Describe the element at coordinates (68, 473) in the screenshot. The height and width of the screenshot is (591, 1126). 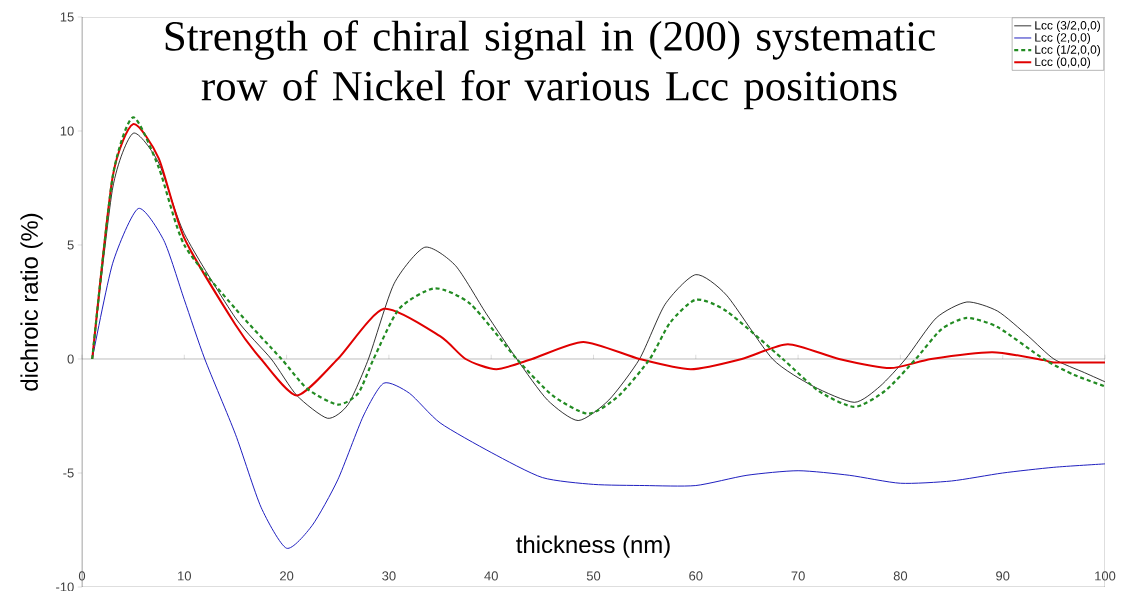
I see `y-tick-label: -5` at that location.